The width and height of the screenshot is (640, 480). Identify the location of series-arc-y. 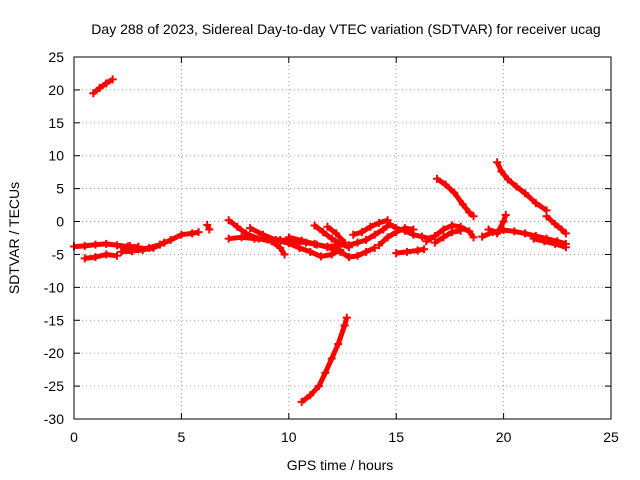
(556, 225).